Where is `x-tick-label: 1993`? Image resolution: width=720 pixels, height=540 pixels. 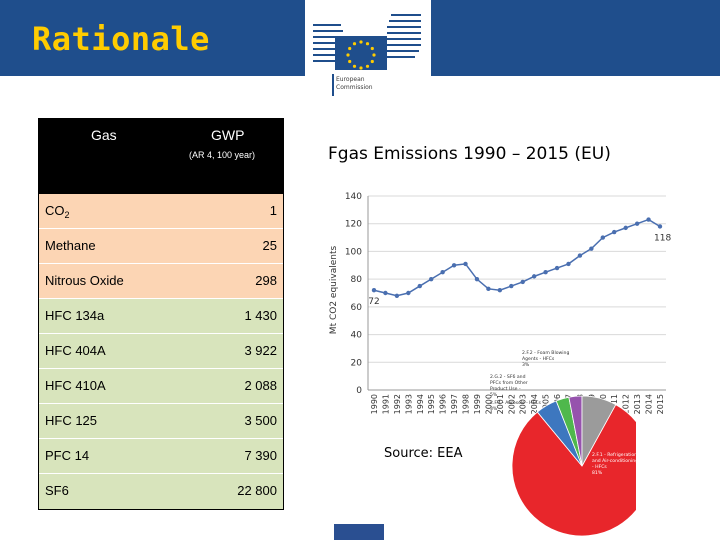 x-tick-label: 1993 is located at coordinates (408, 404).